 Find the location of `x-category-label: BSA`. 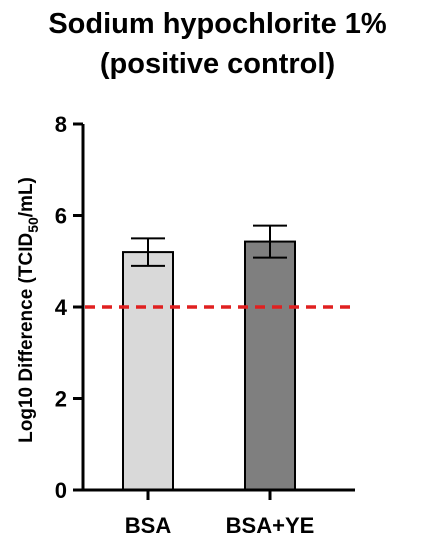

x-category-label: BSA is located at coordinates (148, 525).